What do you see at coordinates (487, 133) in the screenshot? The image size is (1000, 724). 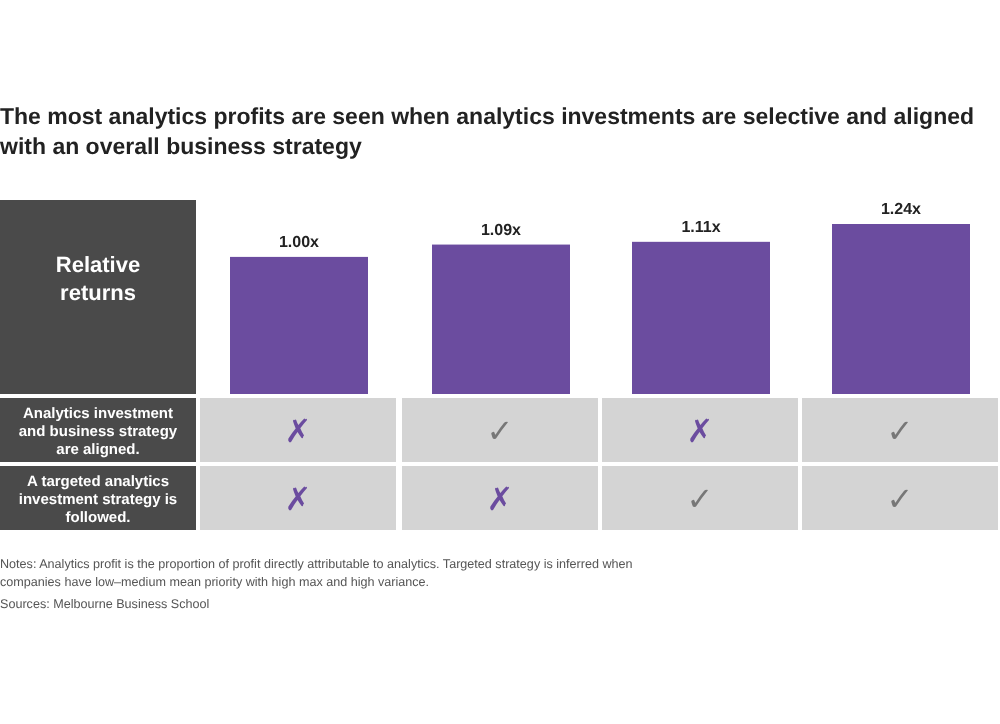 I see `chart-title: The most analytics profits are seen when analytics investments are selective and aligned with an overall business strategy` at bounding box center [487, 133].